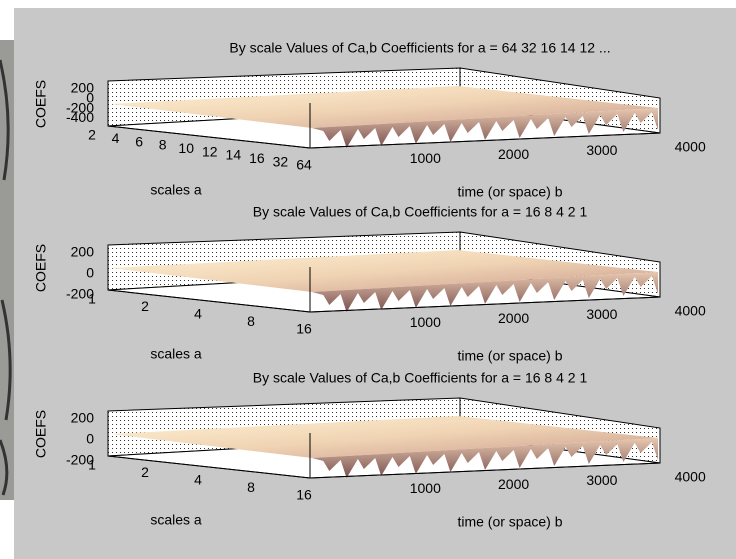 This screenshot has height=559, width=736. I want to click on scale-tick-label: 14, so click(234, 155).